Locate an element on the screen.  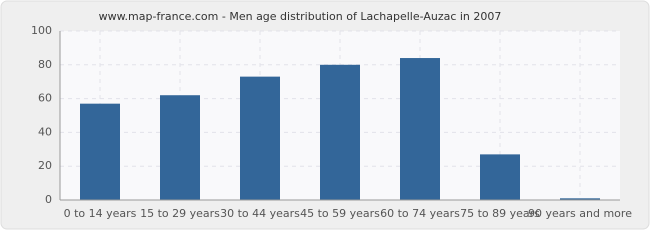
x-tick-label: 60 to 74 years is located at coordinates (420, 213).